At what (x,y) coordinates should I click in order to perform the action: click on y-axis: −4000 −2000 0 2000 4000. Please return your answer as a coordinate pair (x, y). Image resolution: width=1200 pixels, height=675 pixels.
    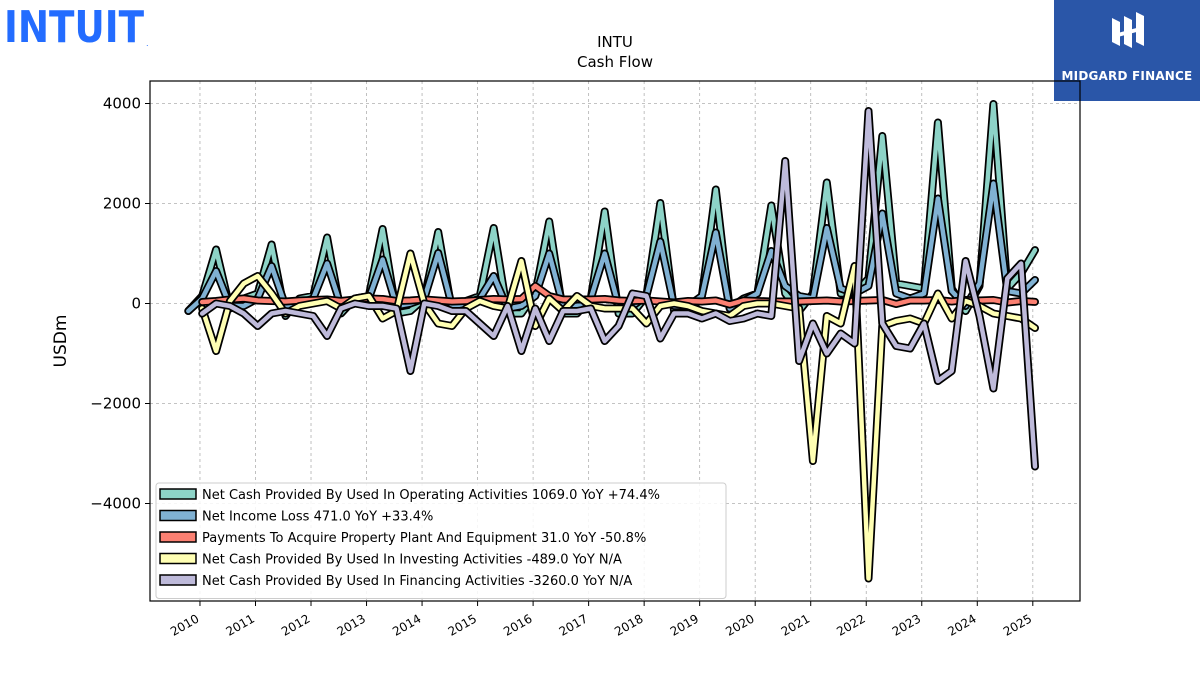
    Looking at the image, I should click on (120, 304).